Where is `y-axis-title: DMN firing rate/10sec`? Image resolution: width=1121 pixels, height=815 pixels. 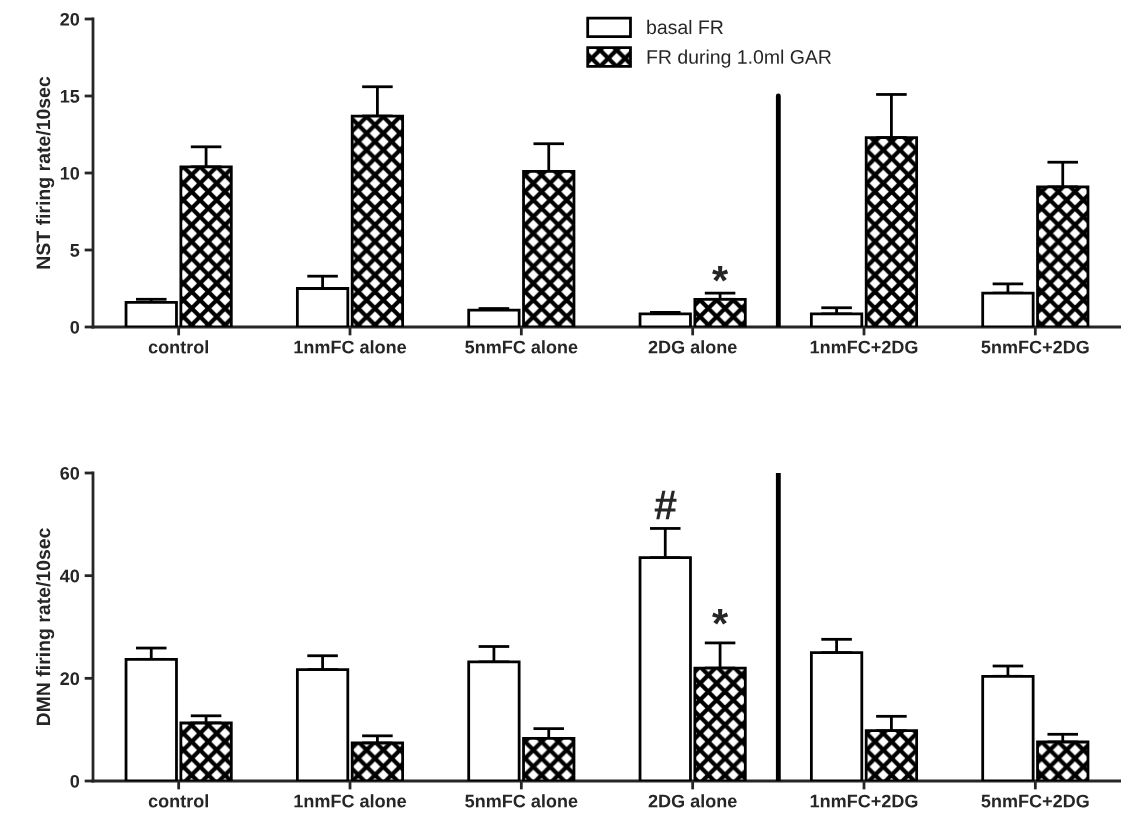
y-axis-title: DMN firing rate/10sec is located at coordinates (45, 627).